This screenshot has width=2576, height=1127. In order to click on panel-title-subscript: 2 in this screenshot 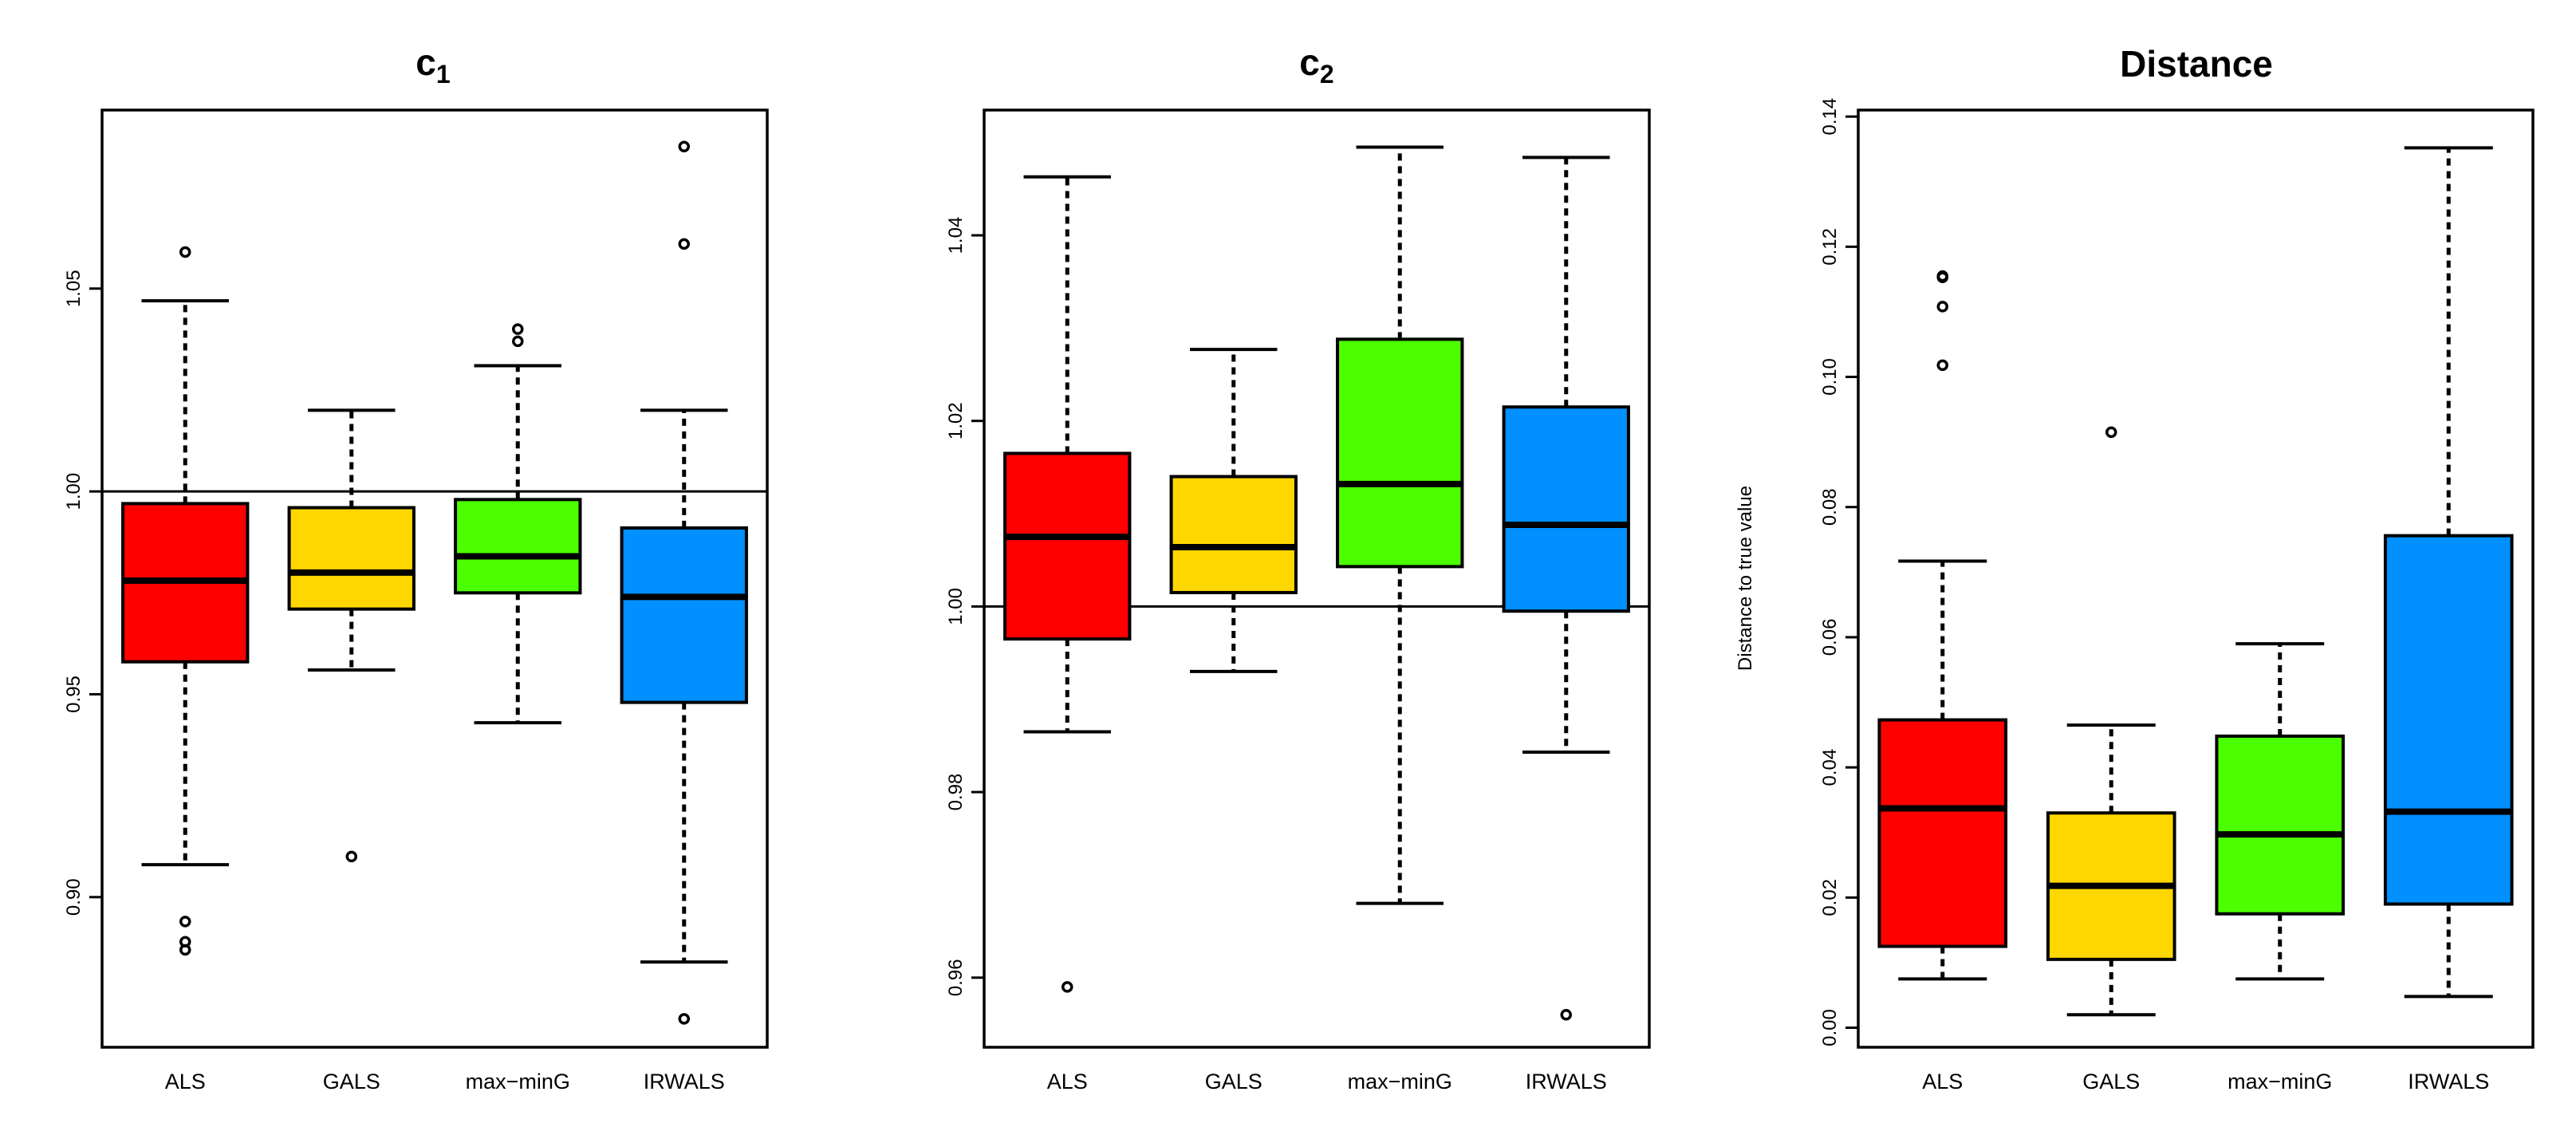, I will do `click(1327, 74)`.